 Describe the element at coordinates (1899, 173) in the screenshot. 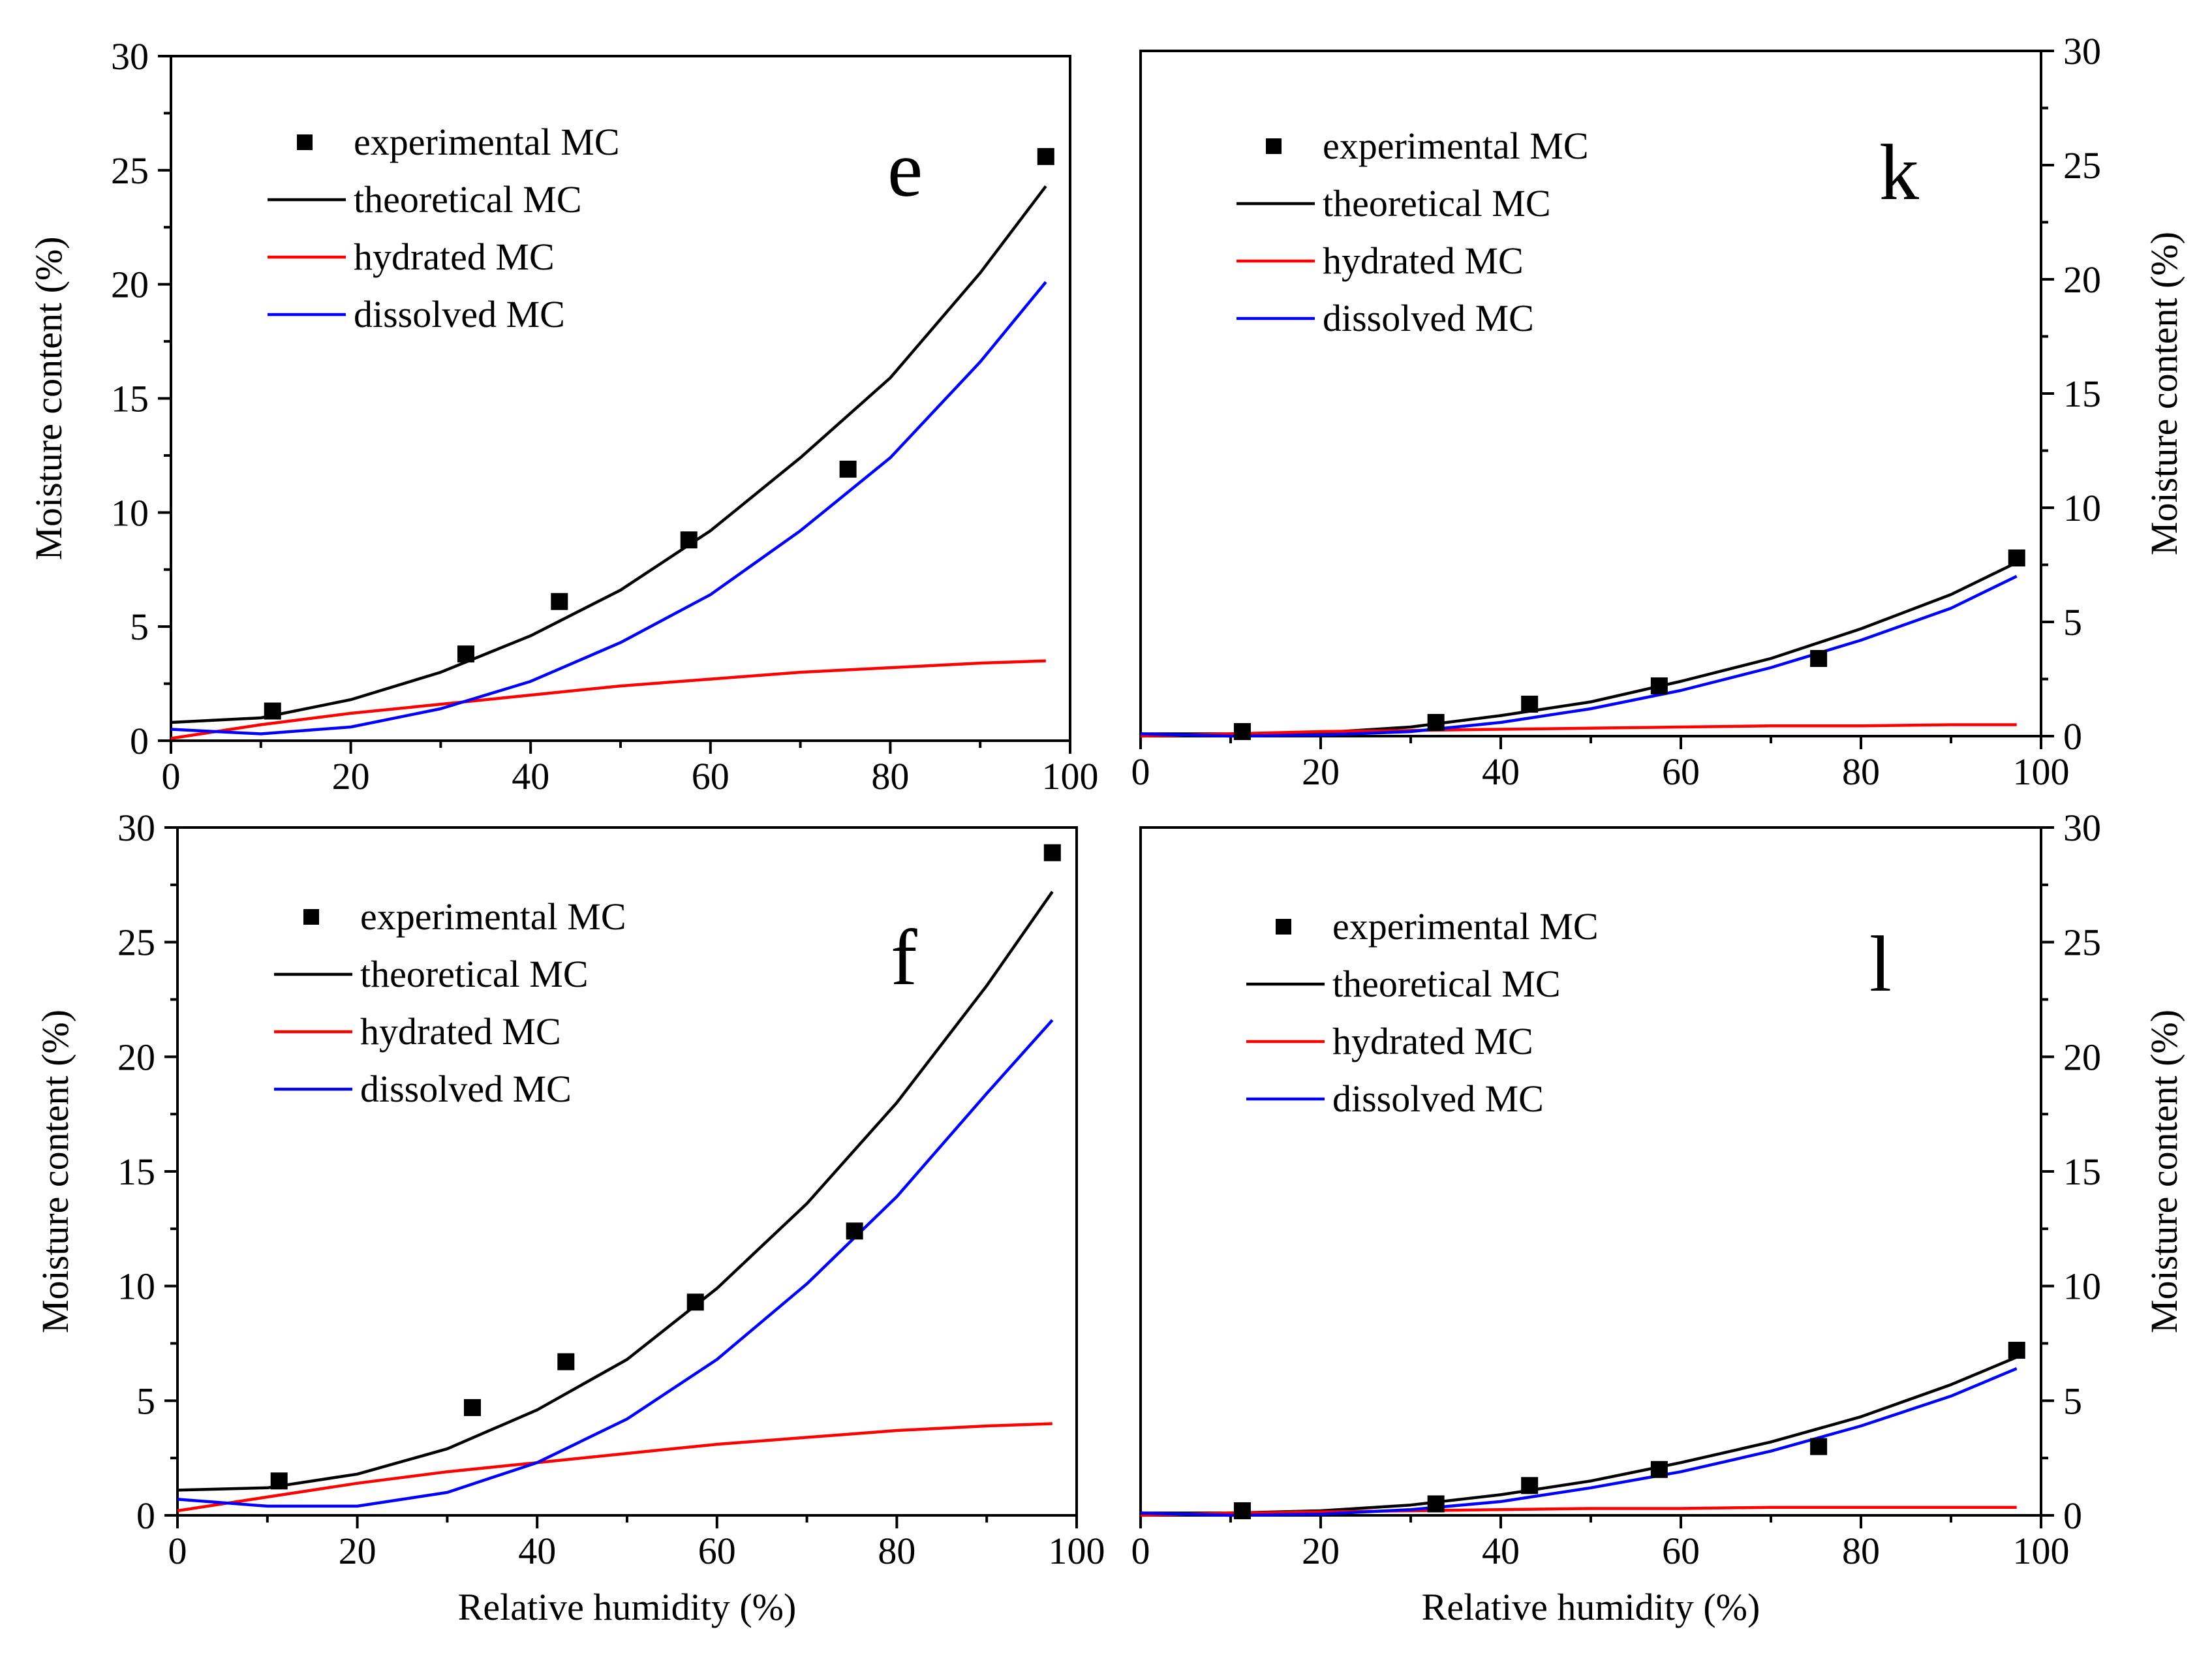

I see `panel-letter: k` at that location.